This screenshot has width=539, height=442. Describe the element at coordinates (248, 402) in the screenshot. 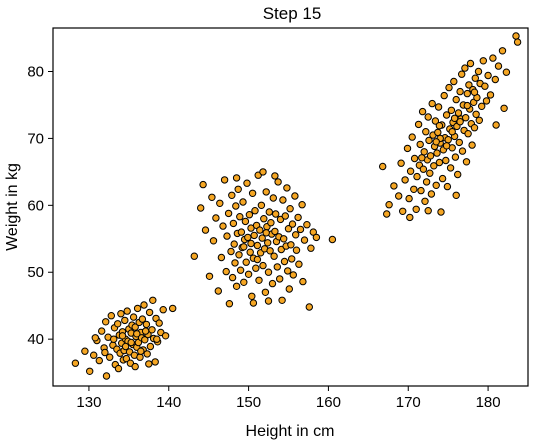

I see `x-tick-label: 150` at that location.